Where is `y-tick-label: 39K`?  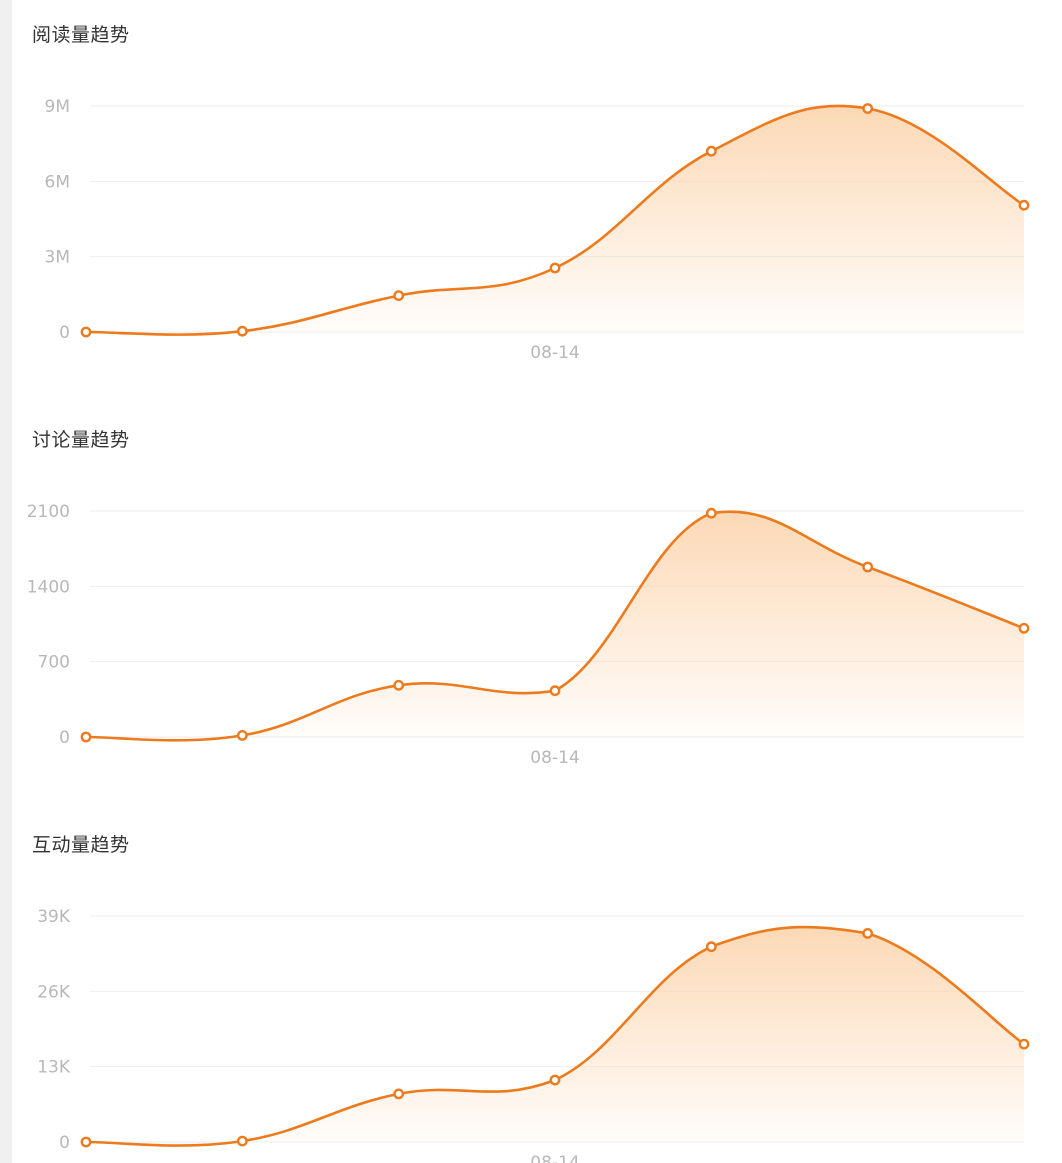
y-tick-label: 39K is located at coordinates (54, 917).